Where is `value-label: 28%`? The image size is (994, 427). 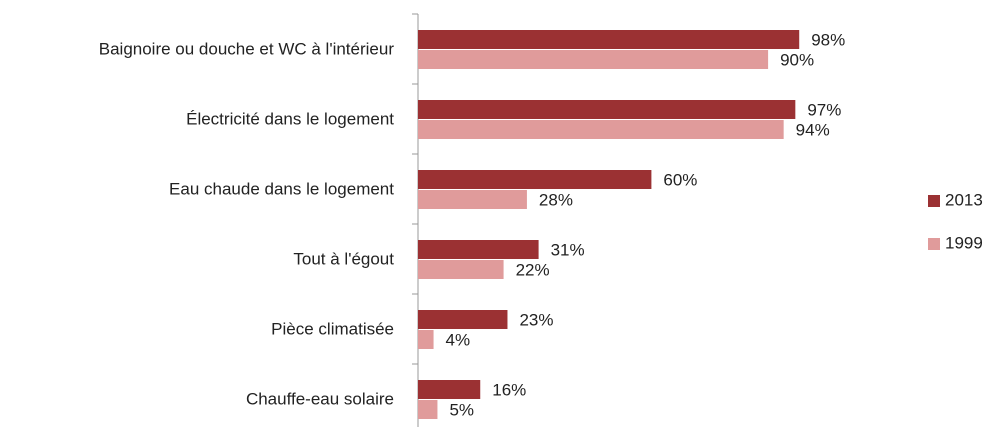 value-label: 28% is located at coordinates (556, 199).